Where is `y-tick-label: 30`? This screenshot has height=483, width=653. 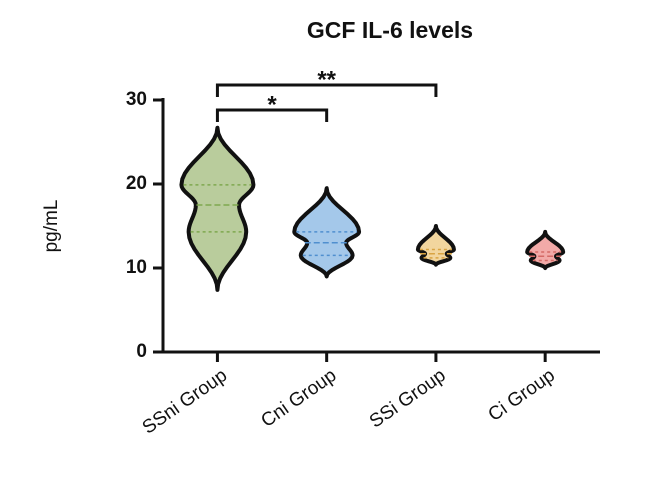
y-tick-label: 30 is located at coordinates (136, 99).